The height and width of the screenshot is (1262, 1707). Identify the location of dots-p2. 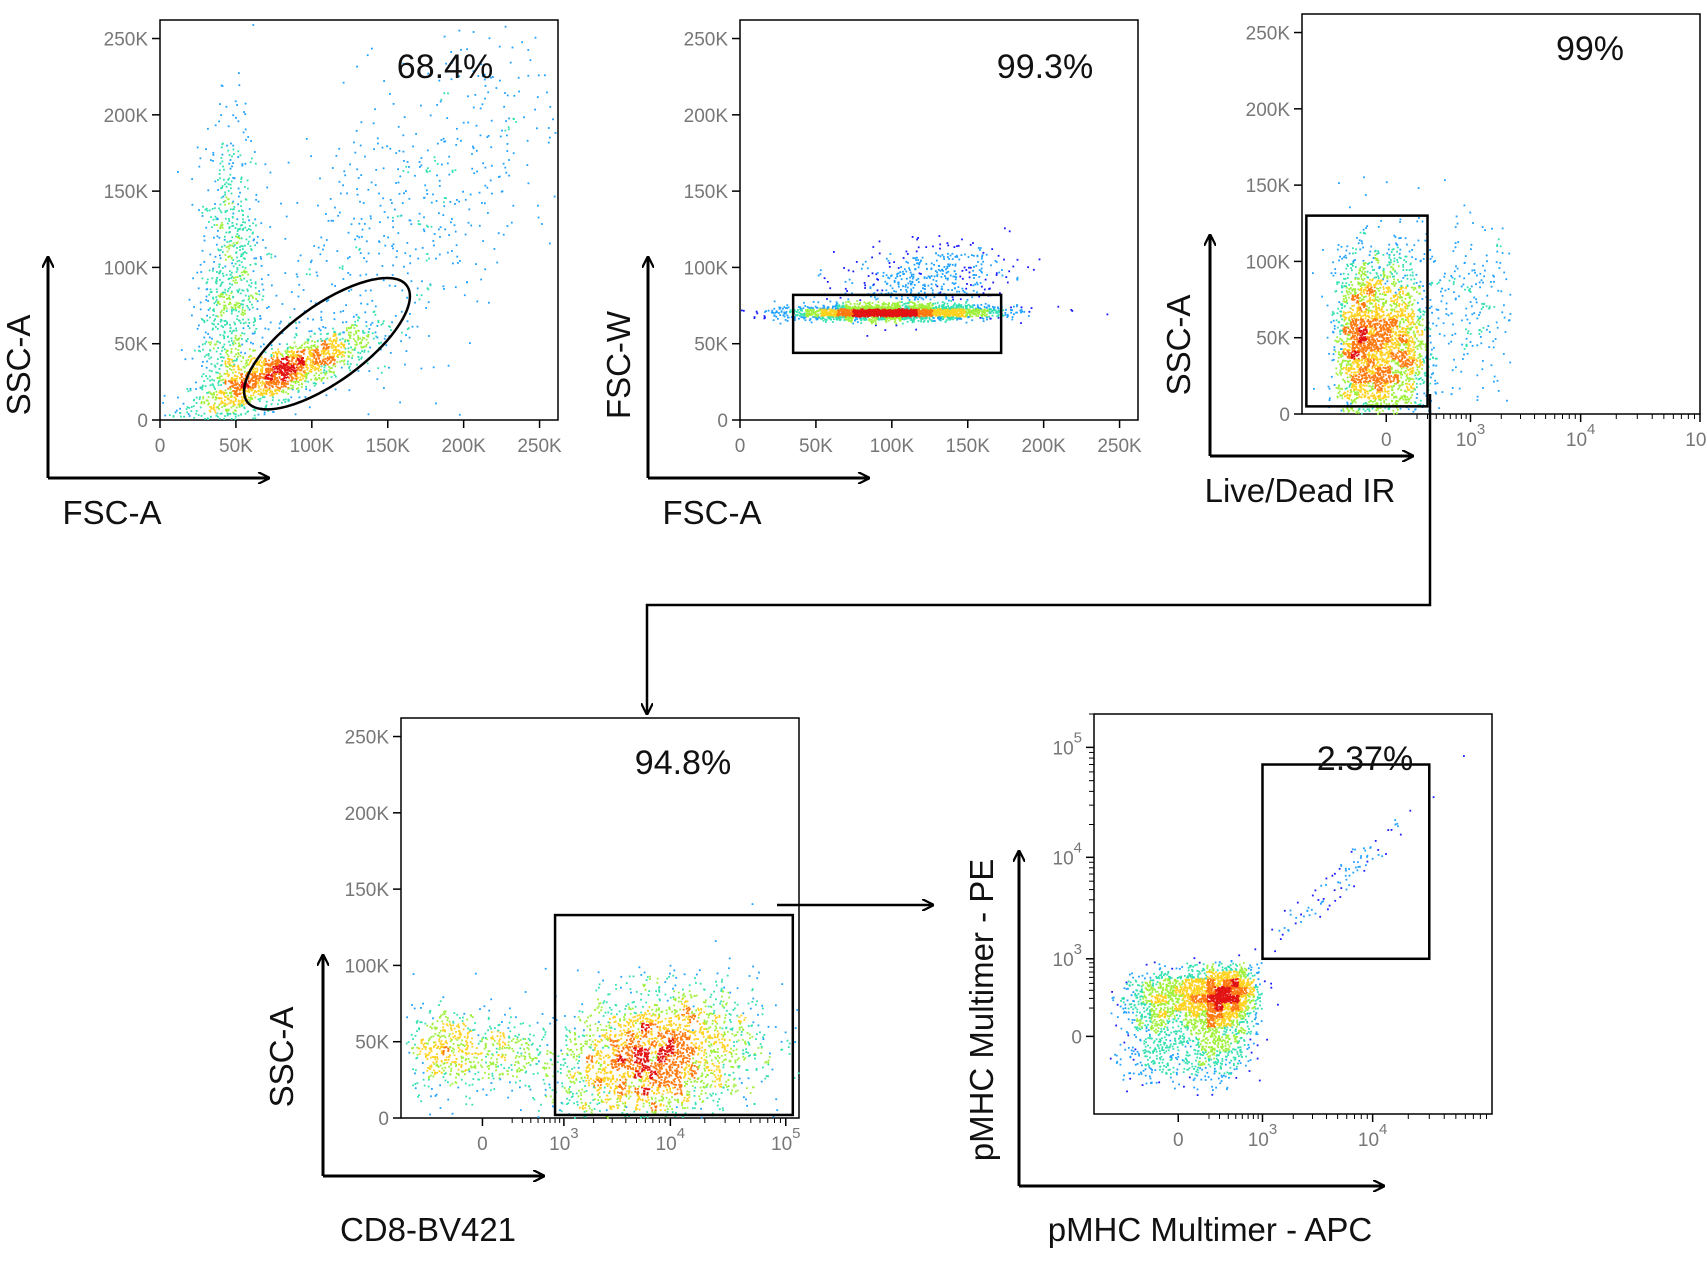
(925, 282).